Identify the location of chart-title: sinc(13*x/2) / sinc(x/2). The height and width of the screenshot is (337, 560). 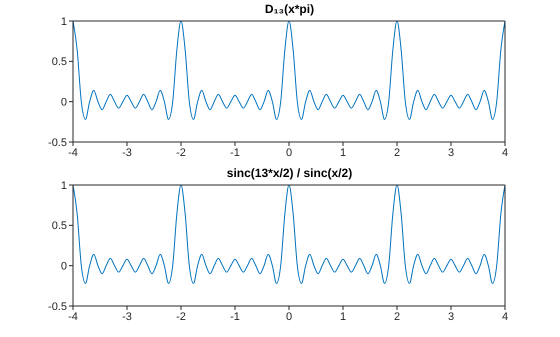
(290, 173).